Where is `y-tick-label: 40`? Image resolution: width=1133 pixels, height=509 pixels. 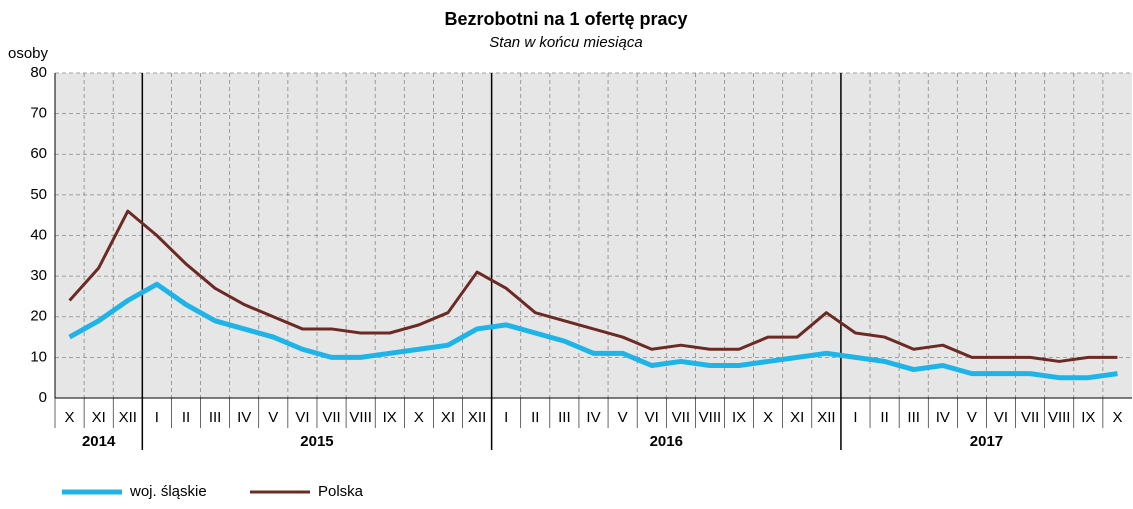 y-tick-label: 40 is located at coordinates (38, 234).